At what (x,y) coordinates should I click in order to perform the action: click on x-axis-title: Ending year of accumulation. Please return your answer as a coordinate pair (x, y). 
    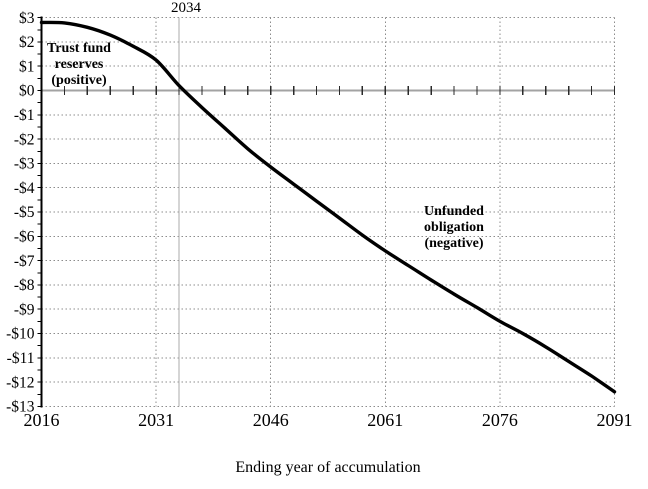
    Looking at the image, I should click on (328, 467).